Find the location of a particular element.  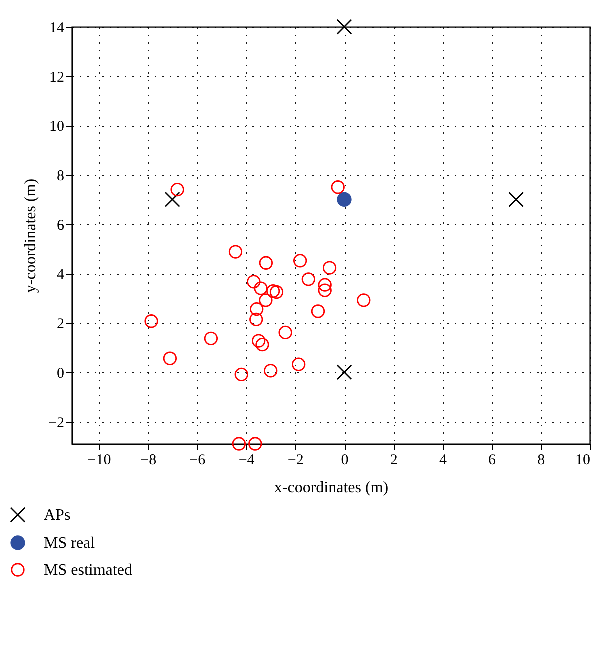

x-tick-label: −10 is located at coordinates (100, 460).